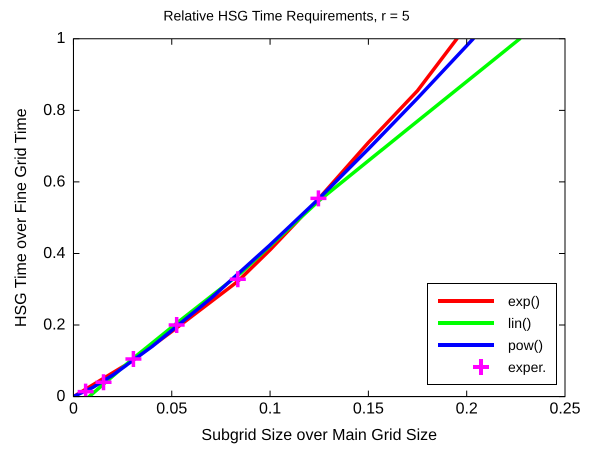  Describe the element at coordinates (565, 409) in the screenshot. I see `x-tick-label: 0.25` at that location.